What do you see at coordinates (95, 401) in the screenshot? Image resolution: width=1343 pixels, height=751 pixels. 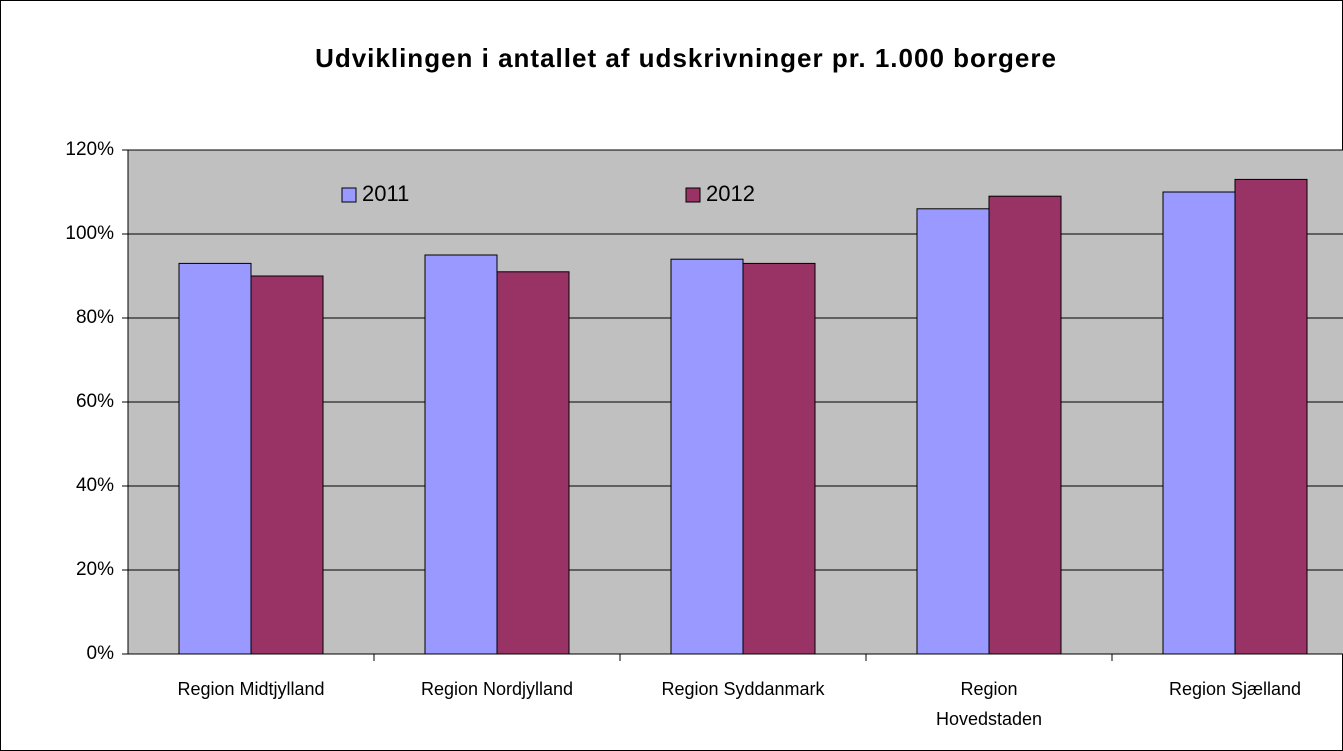 I see `y-tick-label: 60%` at bounding box center [95, 401].